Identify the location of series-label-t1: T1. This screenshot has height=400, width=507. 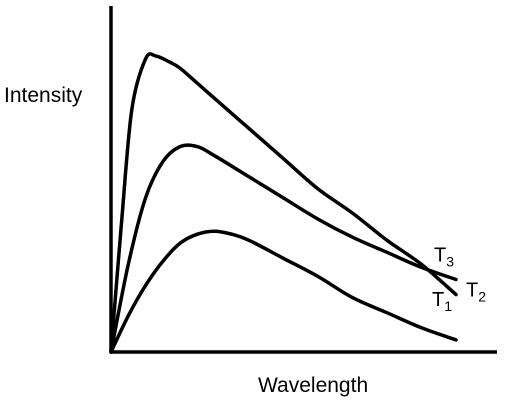
(442, 301).